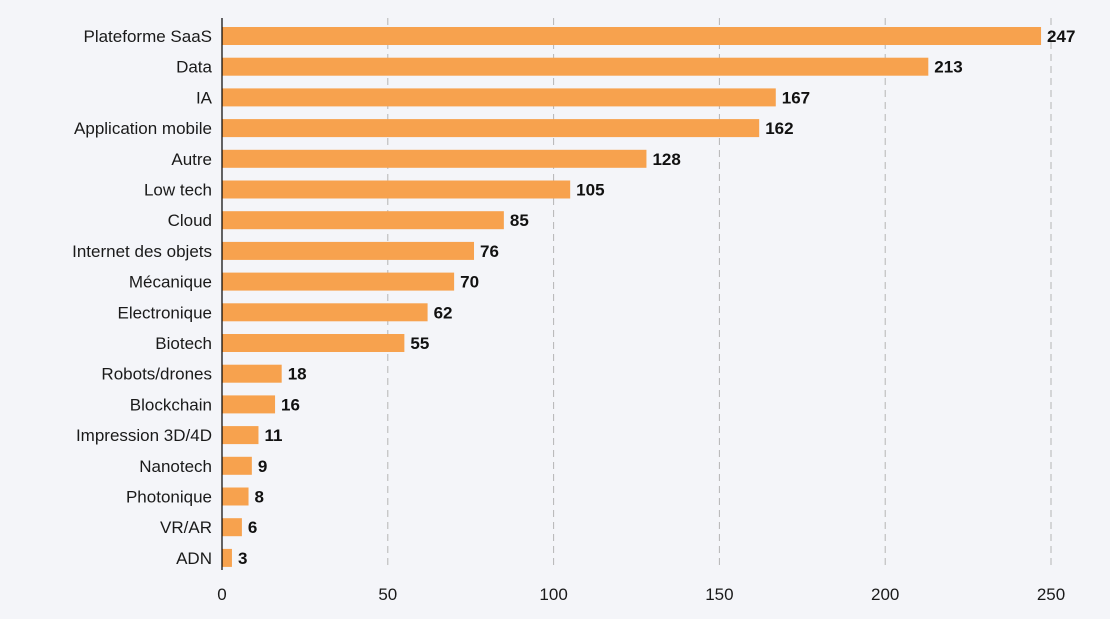 The width and height of the screenshot is (1110, 619). What do you see at coordinates (252, 527) in the screenshot?
I see `value-label: 6` at bounding box center [252, 527].